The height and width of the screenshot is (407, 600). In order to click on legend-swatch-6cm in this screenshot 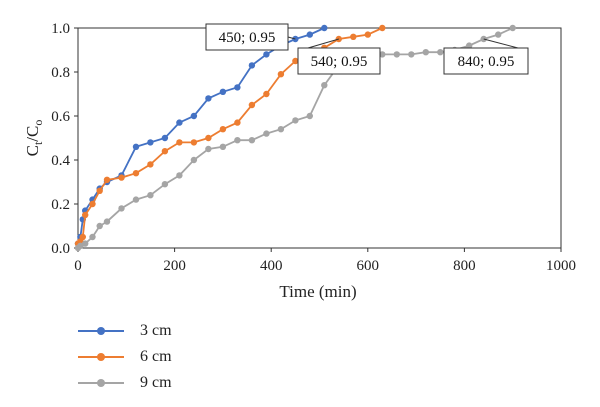, I will do `click(101, 357)`.